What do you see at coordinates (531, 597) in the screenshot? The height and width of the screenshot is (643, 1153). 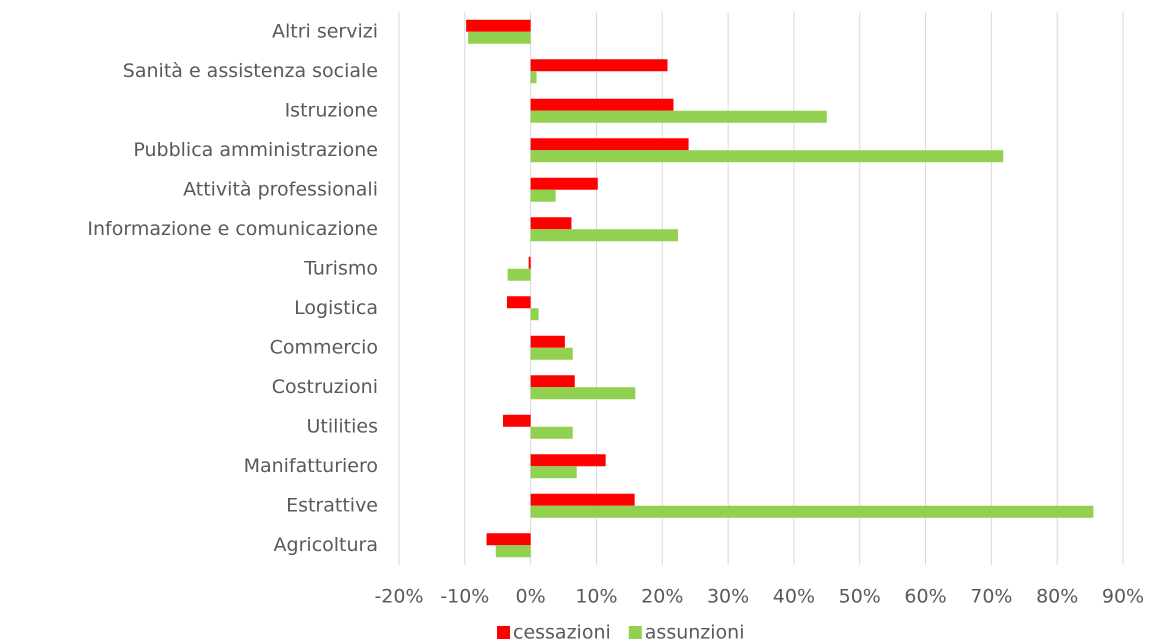 I see `x-tick-label: 0%` at bounding box center [531, 597].